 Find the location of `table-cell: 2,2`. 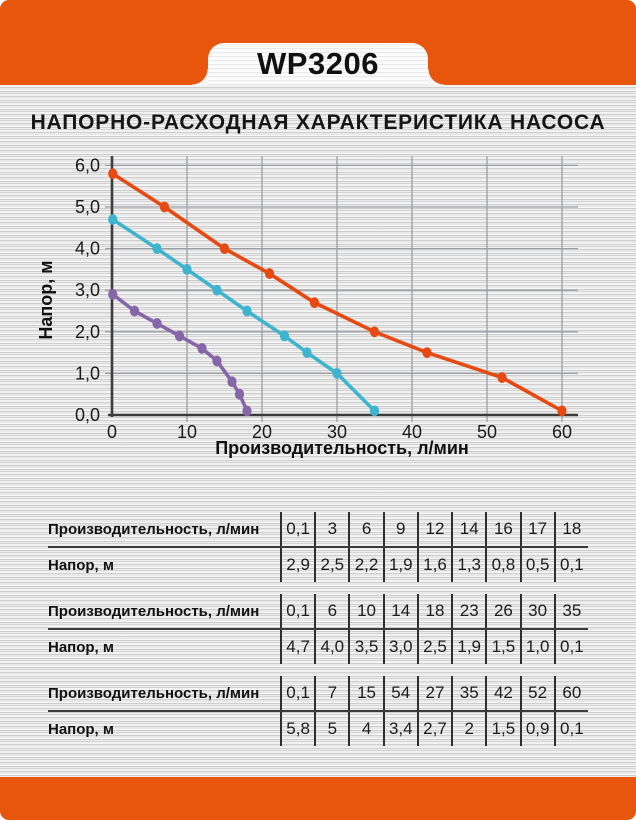

table-cell: 2,2 is located at coordinates (365, 565).